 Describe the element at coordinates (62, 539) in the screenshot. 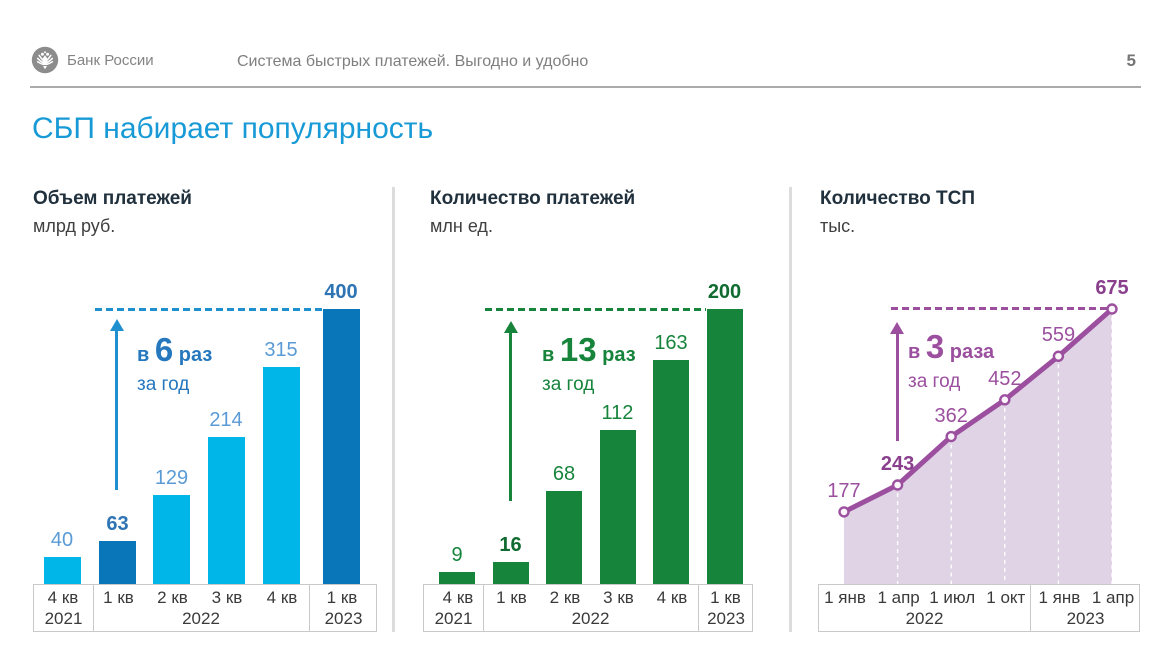

I see `bar-value-label: 40` at that location.